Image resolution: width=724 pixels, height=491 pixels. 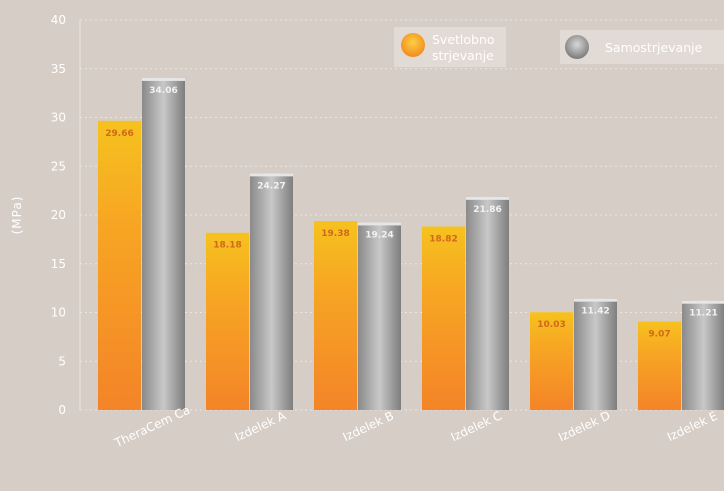 I want to click on y-axis-label: (MPa), so click(x=17, y=215).